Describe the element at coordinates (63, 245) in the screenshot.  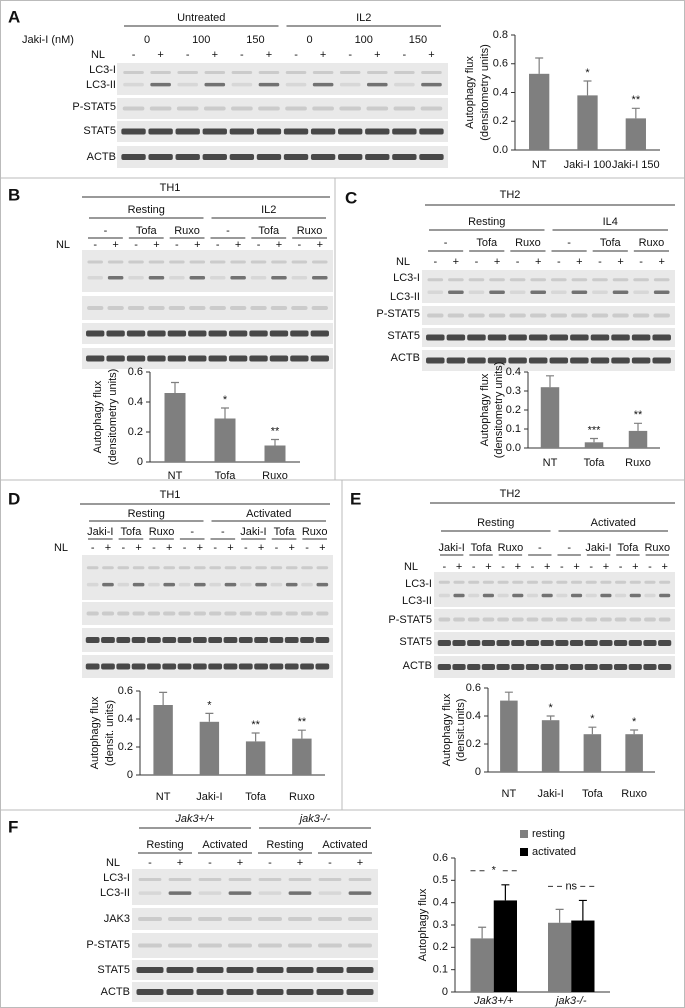
I see `nl-label: NL` at that location.